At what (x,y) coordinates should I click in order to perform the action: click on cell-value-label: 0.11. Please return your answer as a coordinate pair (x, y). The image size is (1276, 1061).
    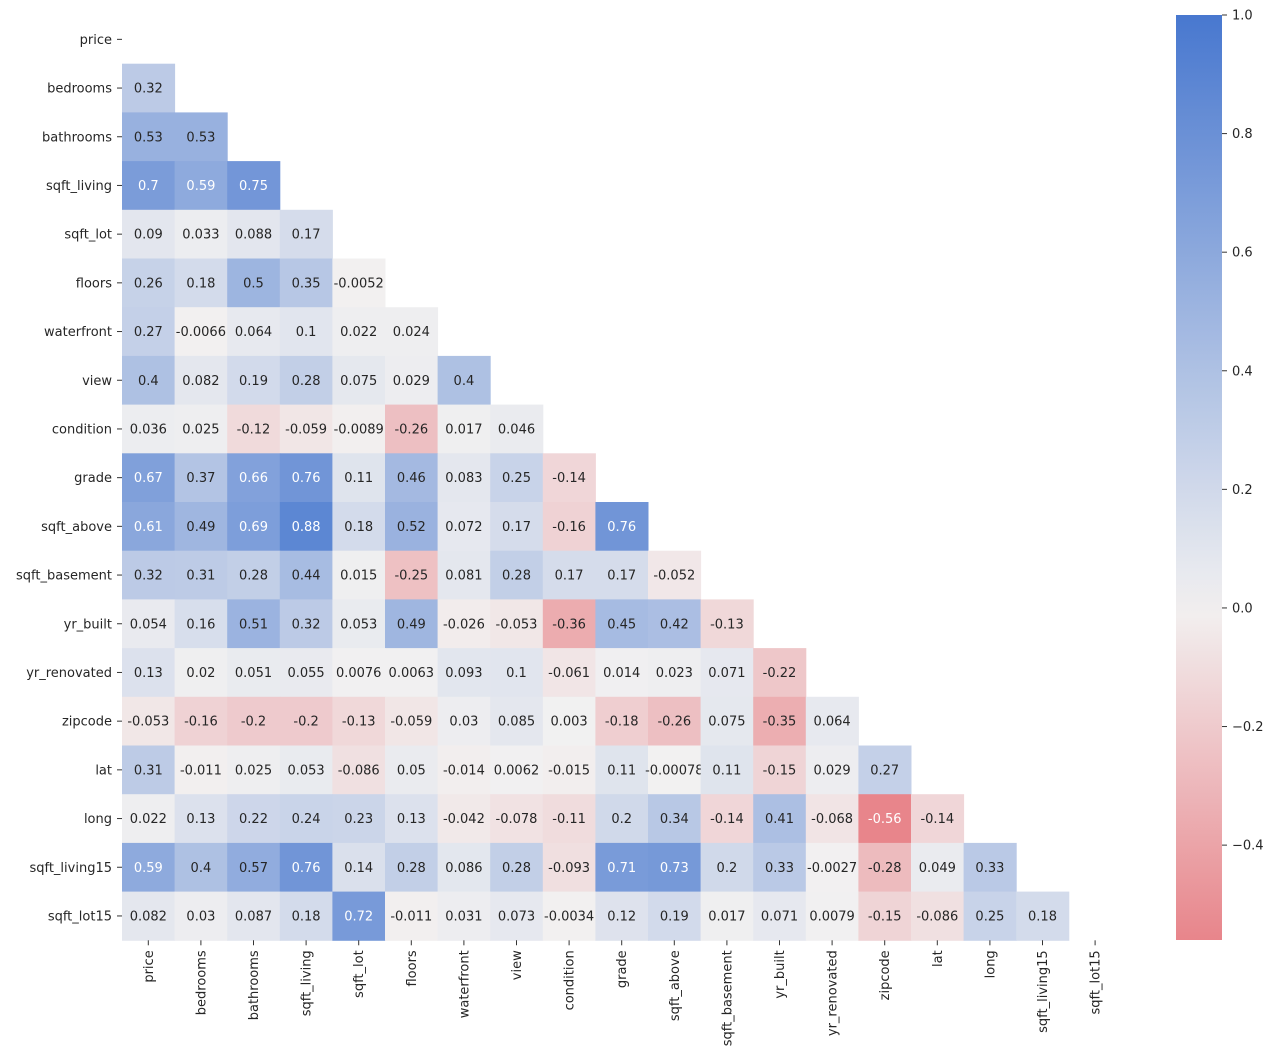
    Looking at the image, I should click on (726, 770).